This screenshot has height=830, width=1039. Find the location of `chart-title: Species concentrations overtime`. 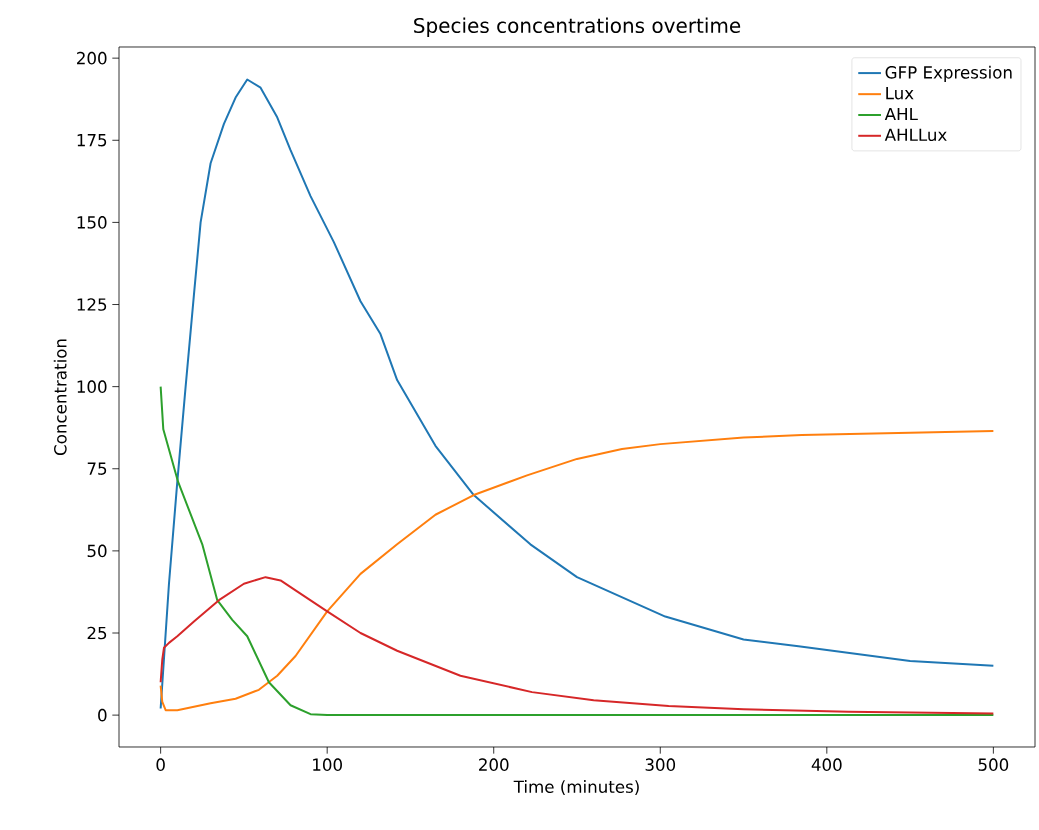

chart-title: Species concentrations overtime is located at coordinates (577, 27).